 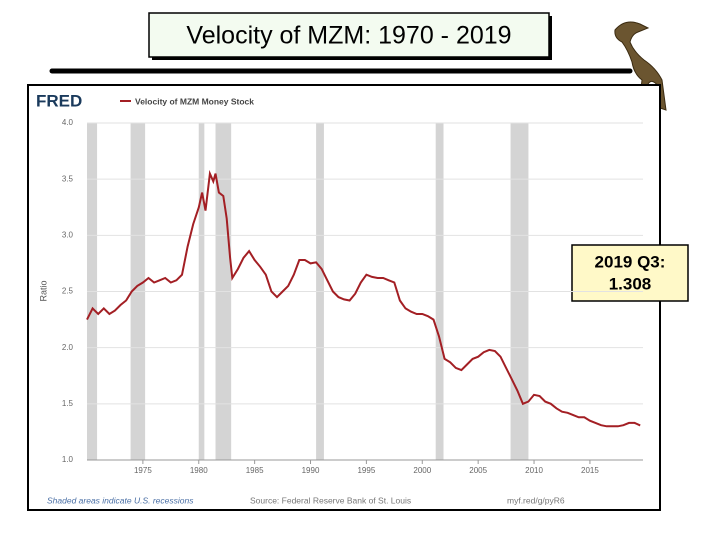 I want to click on y-tick-label: 3.0, so click(x=68, y=234).